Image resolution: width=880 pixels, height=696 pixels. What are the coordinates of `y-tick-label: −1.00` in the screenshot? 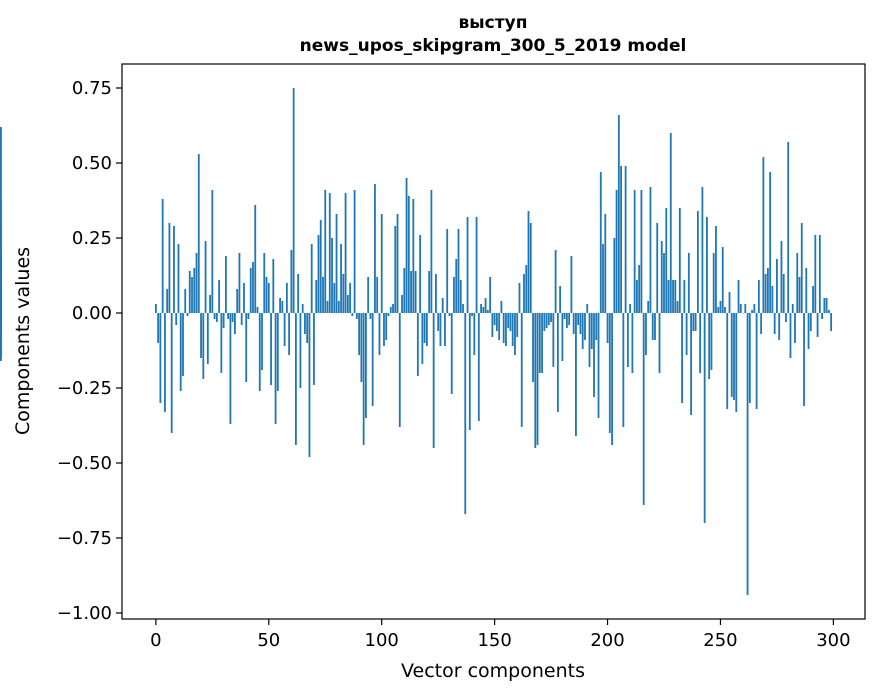 It's located at (84, 613).